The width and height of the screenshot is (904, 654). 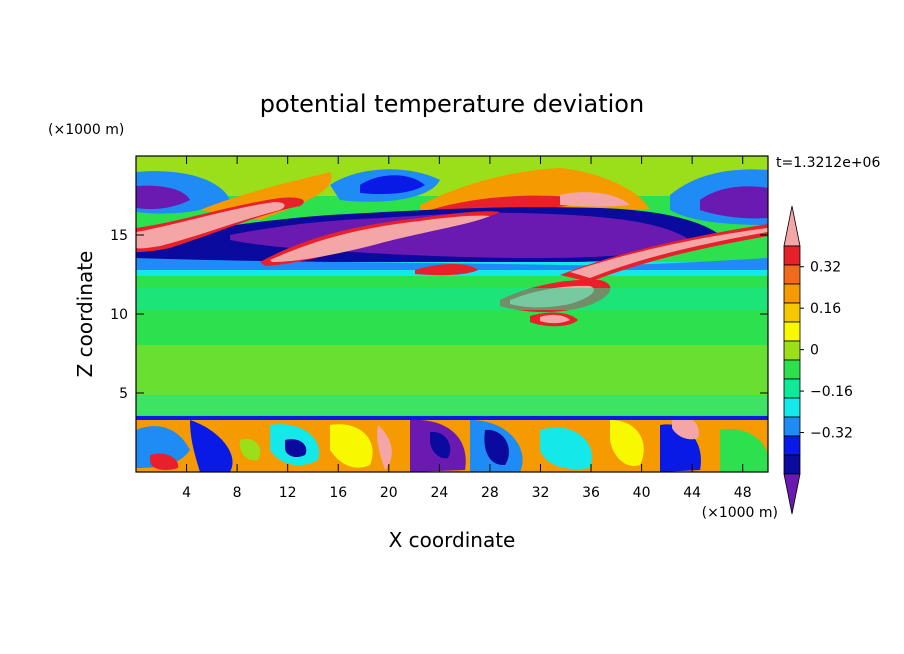 What do you see at coordinates (237, 493) in the screenshot?
I see `x-tick-label: 8` at bounding box center [237, 493].